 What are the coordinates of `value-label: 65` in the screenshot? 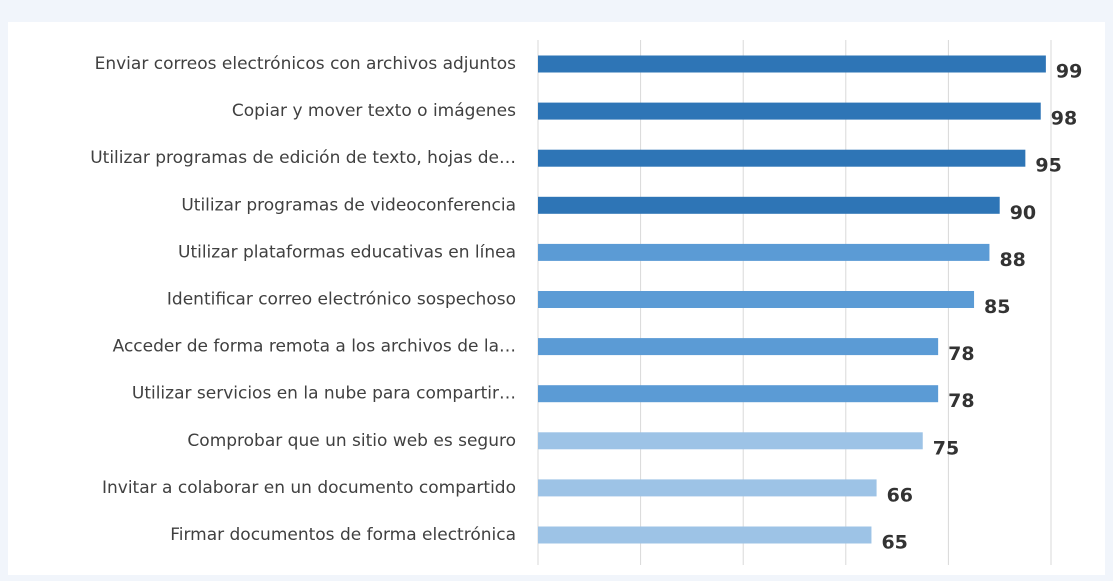 It's located at (894, 543).